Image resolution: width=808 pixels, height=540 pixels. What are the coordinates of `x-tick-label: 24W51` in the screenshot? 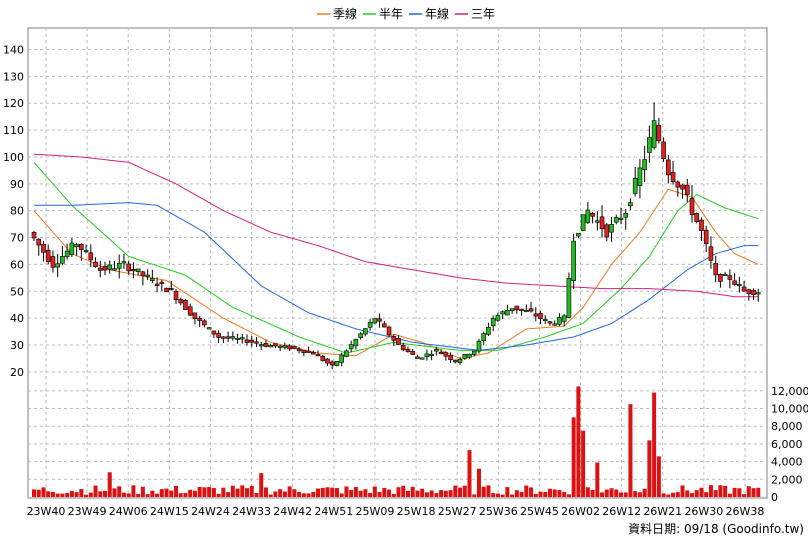 It's located at (333, 511).